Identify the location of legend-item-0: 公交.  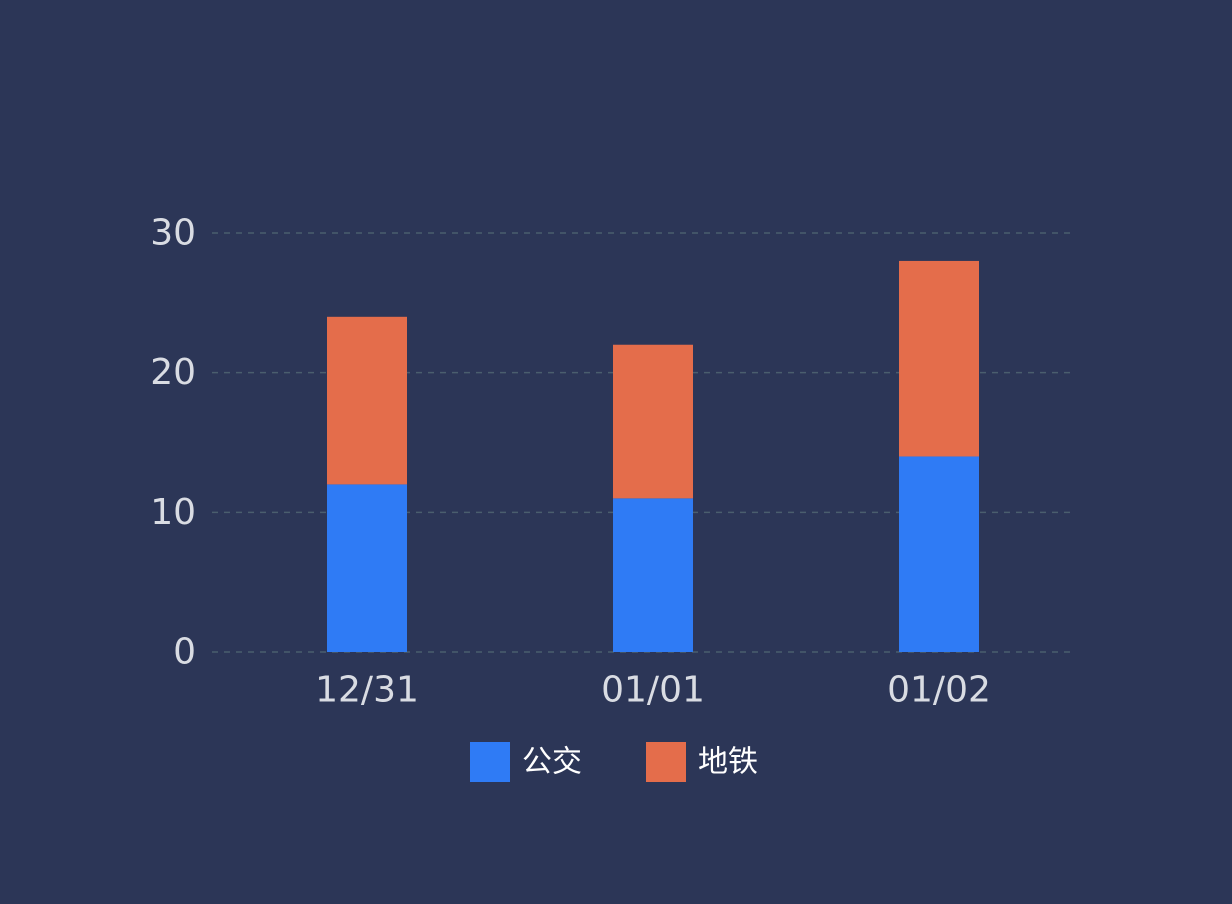
(526, 762).